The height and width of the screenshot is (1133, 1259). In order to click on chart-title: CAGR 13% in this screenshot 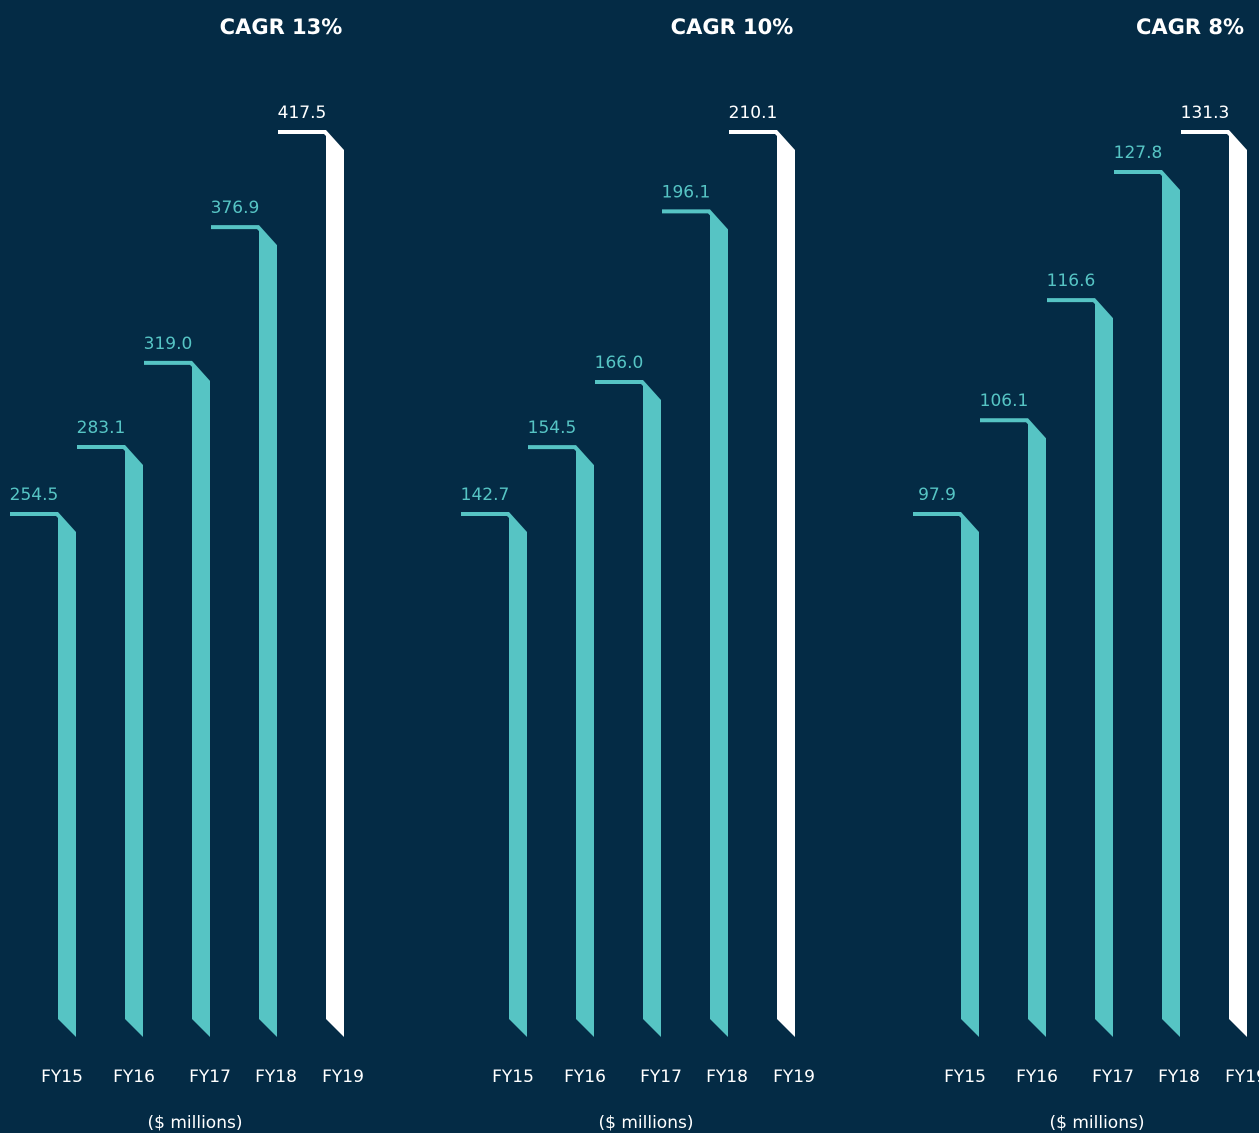, I will do `click(281, 27)`.